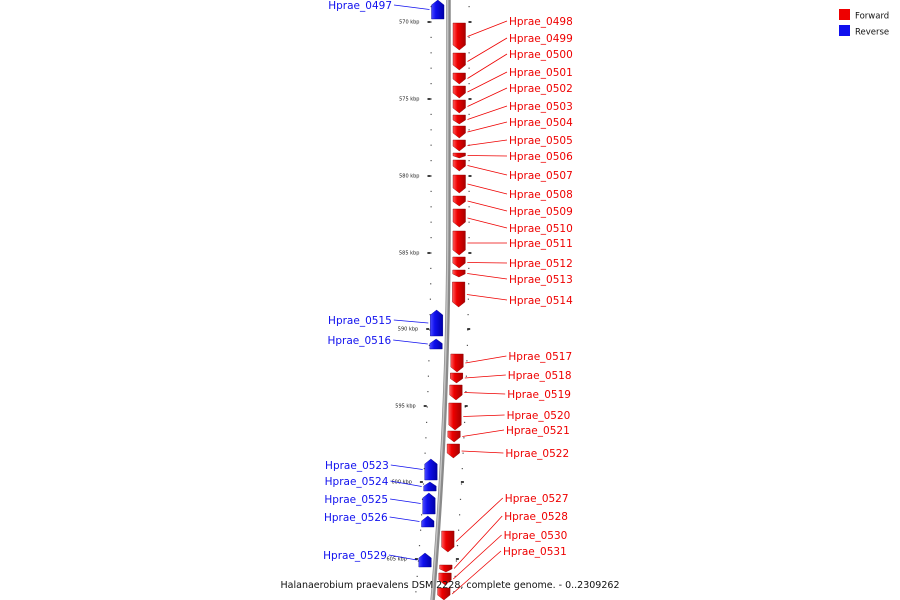 This screenshot has height=600, width=900. Describe the element at coordinates (409, 100) in the screenshot. I see `tick-label: 575 kbp` at that location.